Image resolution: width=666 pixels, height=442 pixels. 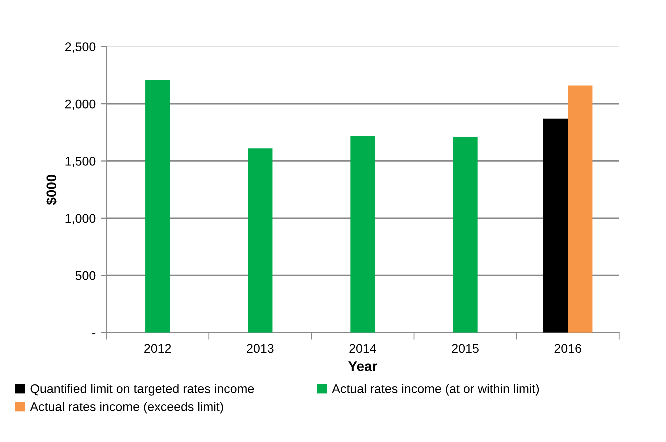 I want to click on y-tick-label: 1,500, so click(x=81, y=162).